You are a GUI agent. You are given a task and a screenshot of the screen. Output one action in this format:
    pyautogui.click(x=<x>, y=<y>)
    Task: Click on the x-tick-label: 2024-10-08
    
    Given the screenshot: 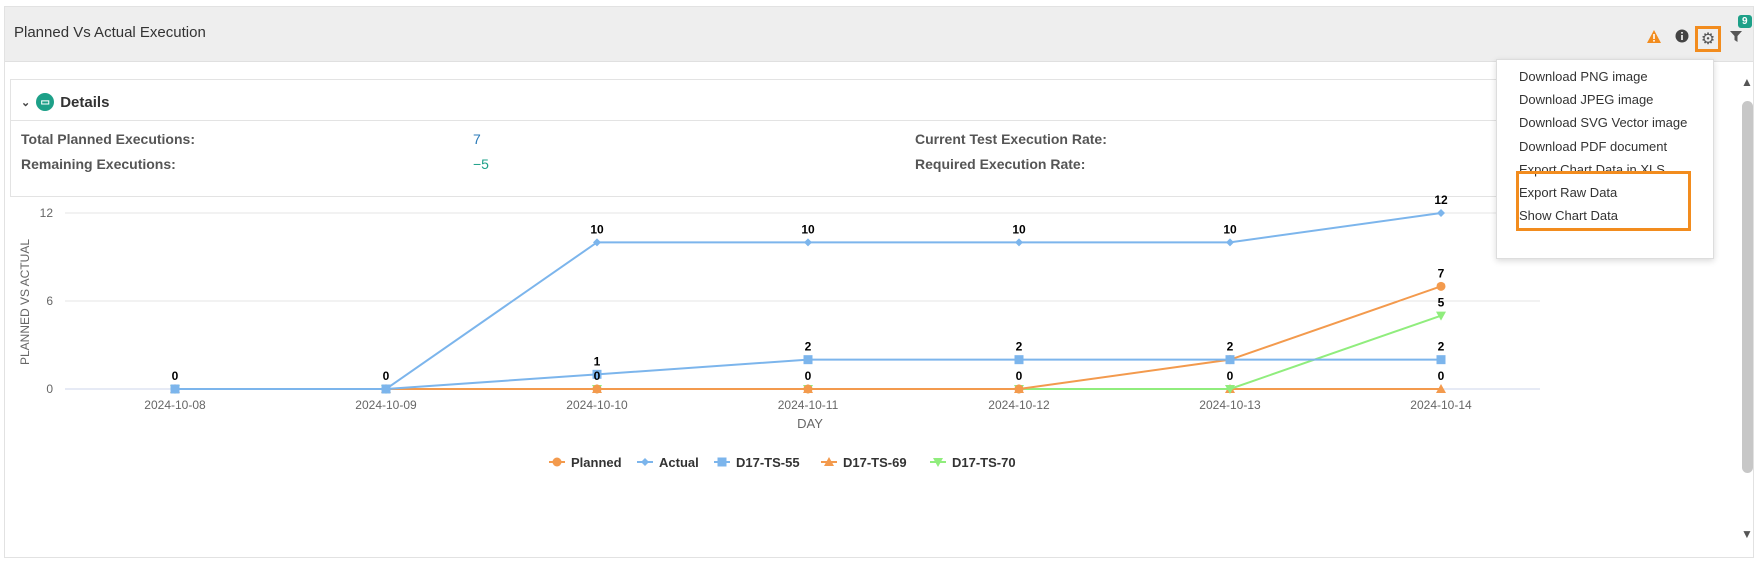 What is the action you would take?
    pyautogui.click(x=175, y=405)
    